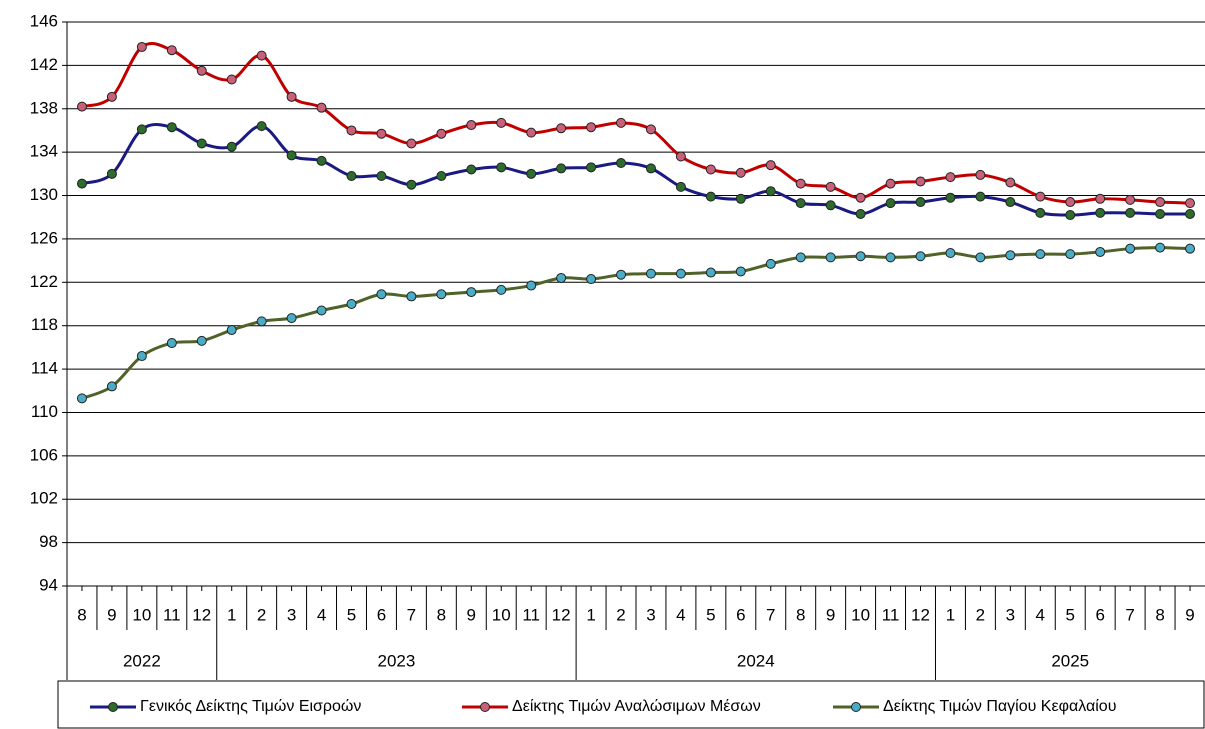 The image size is (1205, 729). Describe the element at coordinates (250, 706) in the screenshot. I see `legend-label: Γενικός Δείκτης Τιμών Εισροών` at that location.